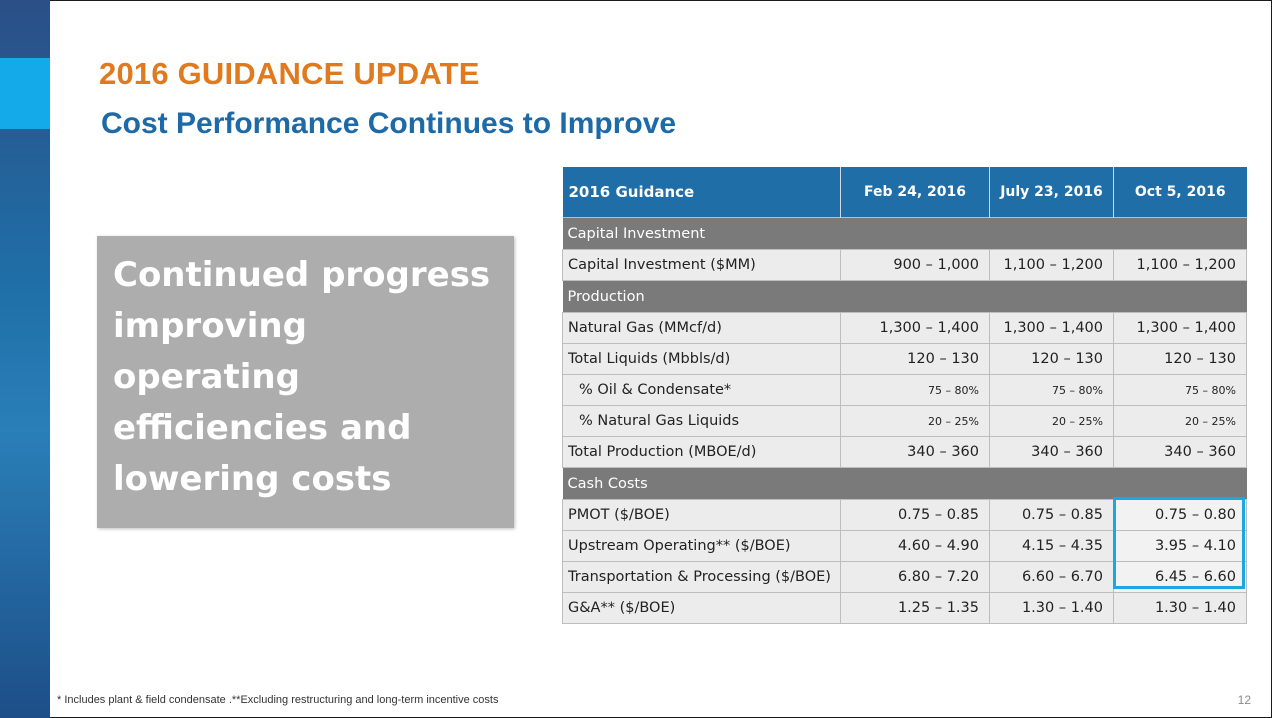 The width and height of the screenshot is (1272, 718). I want to click on section-label: Production, so click(904, 296).